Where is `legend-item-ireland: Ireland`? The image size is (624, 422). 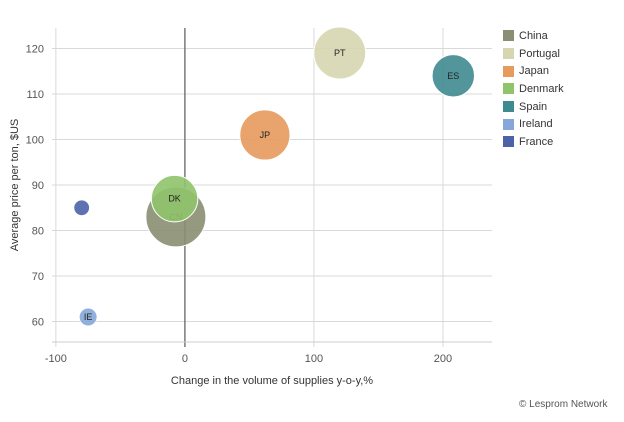 legend-item-ireland: Ireland is located at coordinates (533, 124).